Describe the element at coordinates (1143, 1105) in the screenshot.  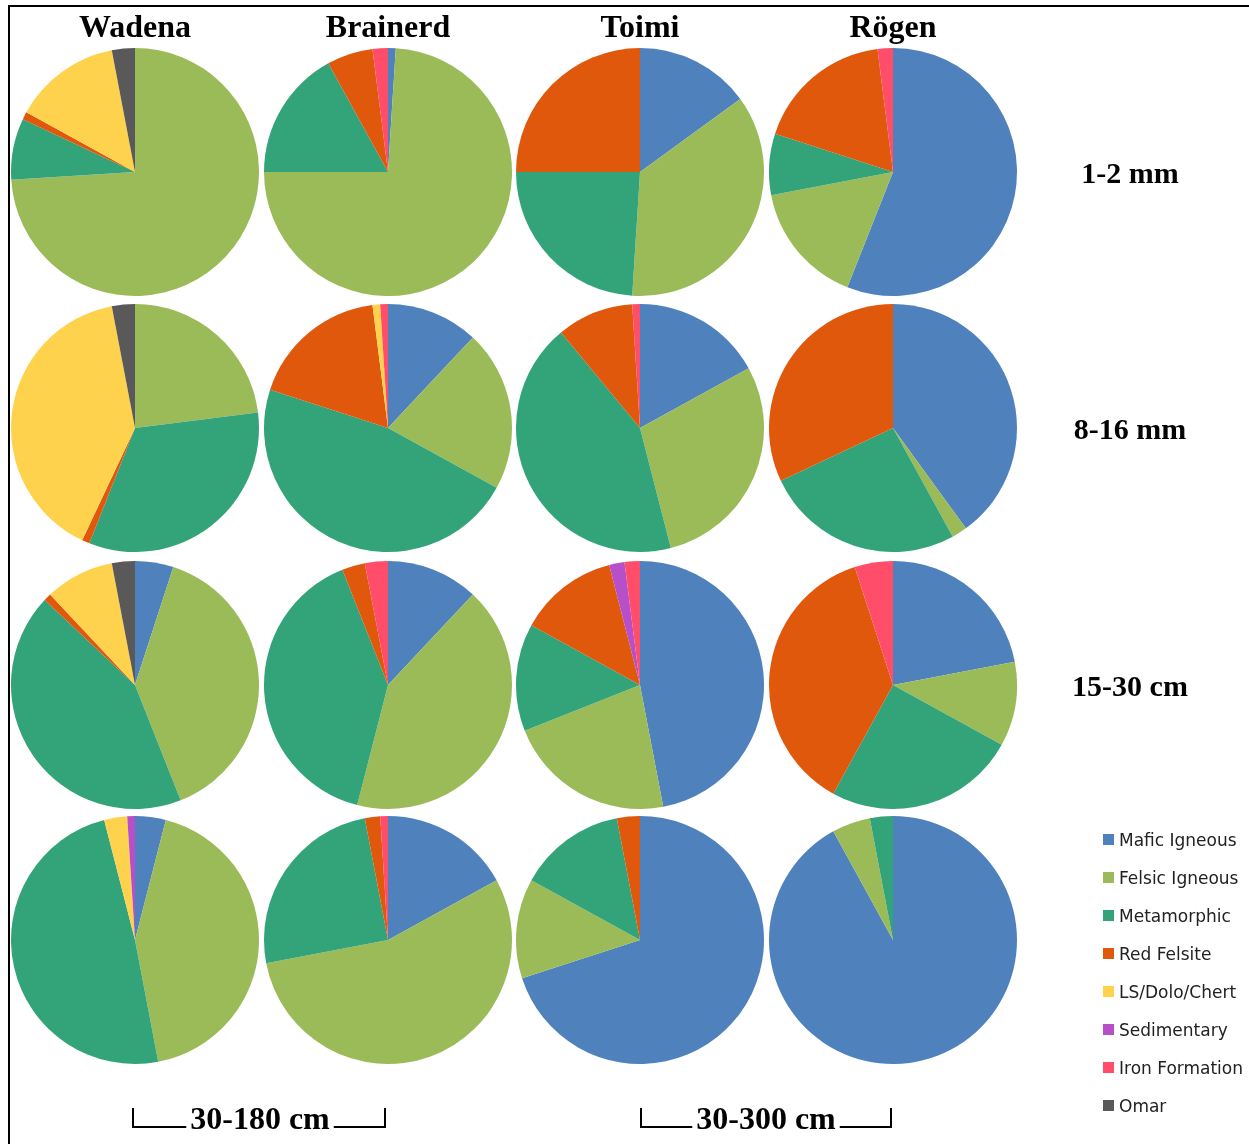
I see `legend-label: Omar` at that location.